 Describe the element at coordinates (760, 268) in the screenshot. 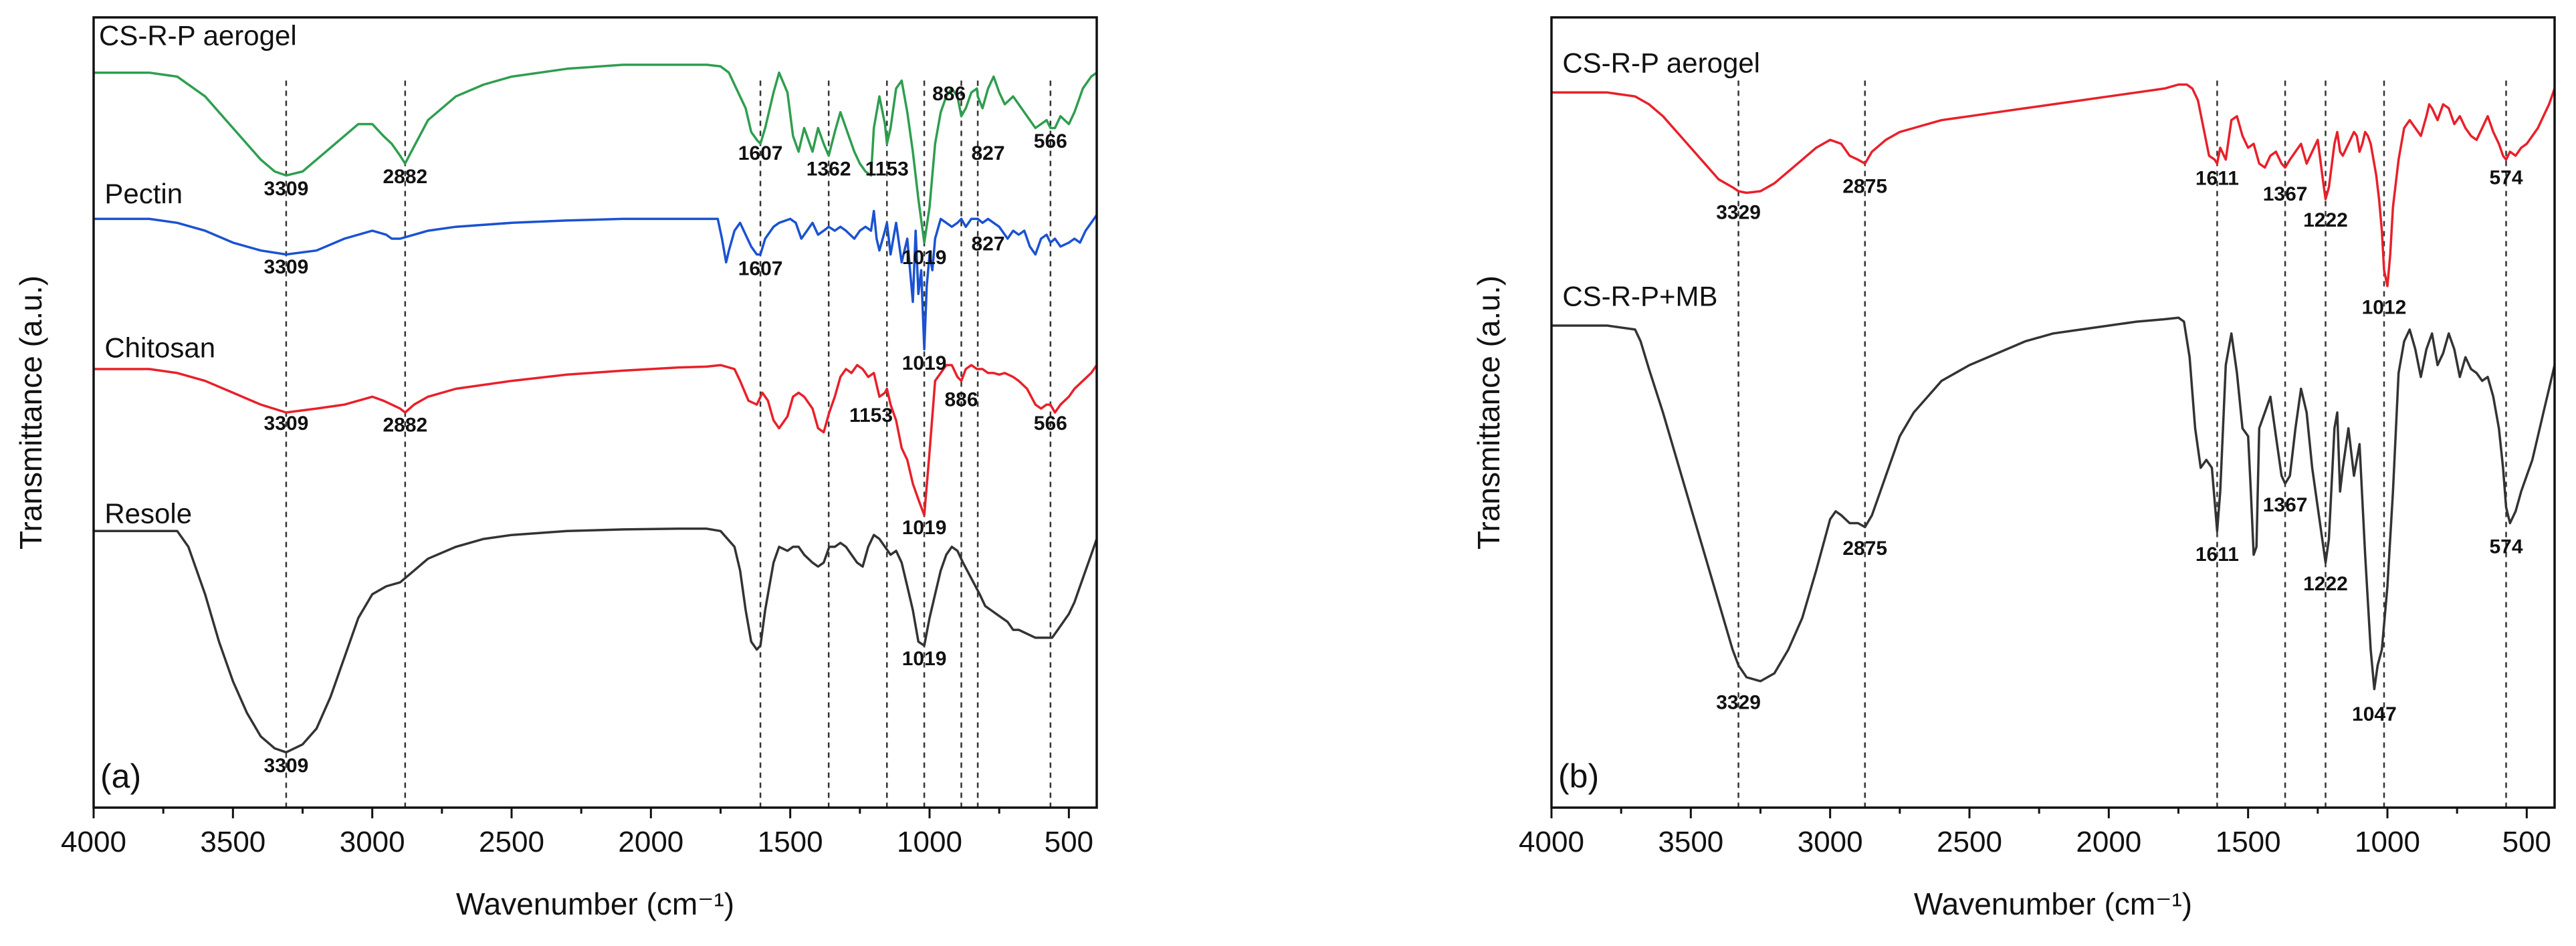

I see `panel-a-peak-label-1607-10: 1607` at that location.